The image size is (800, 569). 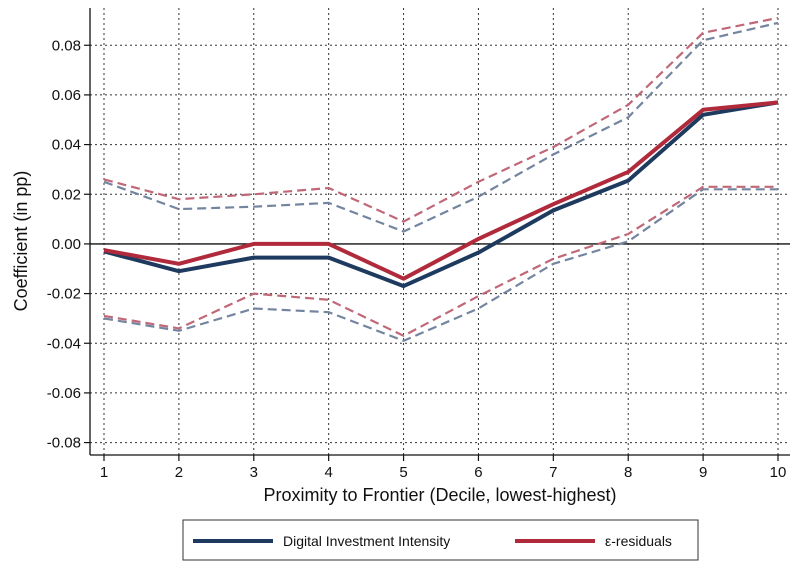 I want to click on x-tick-label-7: 7, so click(x=553, y=472).